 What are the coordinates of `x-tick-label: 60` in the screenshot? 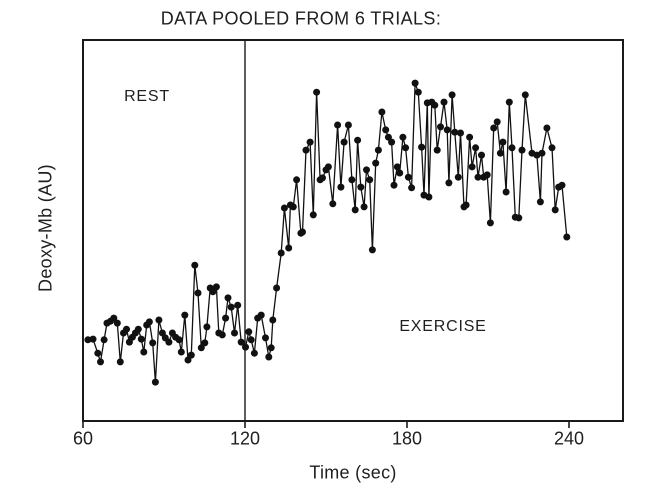 It's located at (83, 438).